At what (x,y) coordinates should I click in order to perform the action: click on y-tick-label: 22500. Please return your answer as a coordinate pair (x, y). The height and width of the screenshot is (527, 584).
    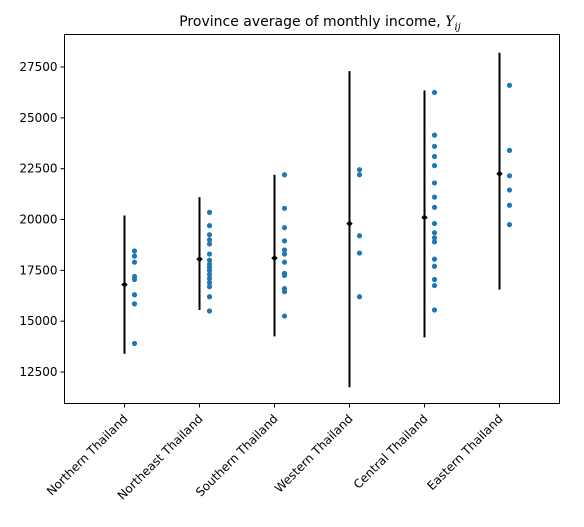
    Looking at the image, I should click on (38, 169).